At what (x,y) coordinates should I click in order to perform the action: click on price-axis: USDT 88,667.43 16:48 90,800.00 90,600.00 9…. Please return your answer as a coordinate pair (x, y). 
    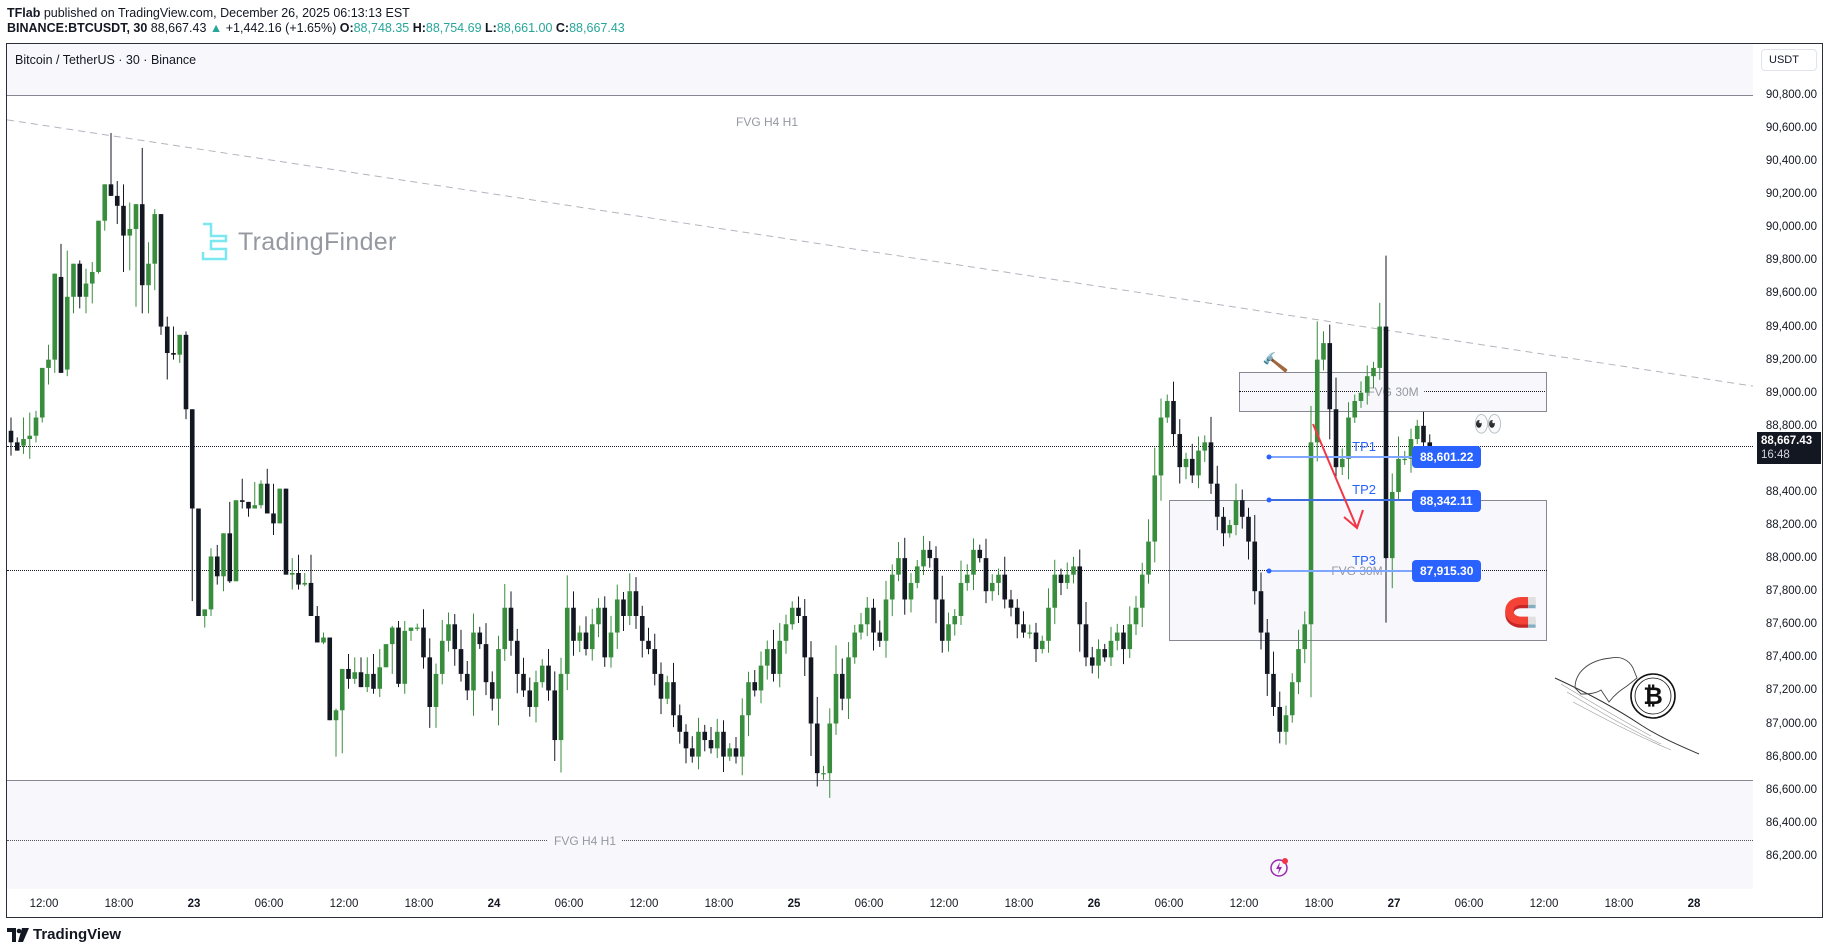
    Looking at the image, I should click on (1787, 480).